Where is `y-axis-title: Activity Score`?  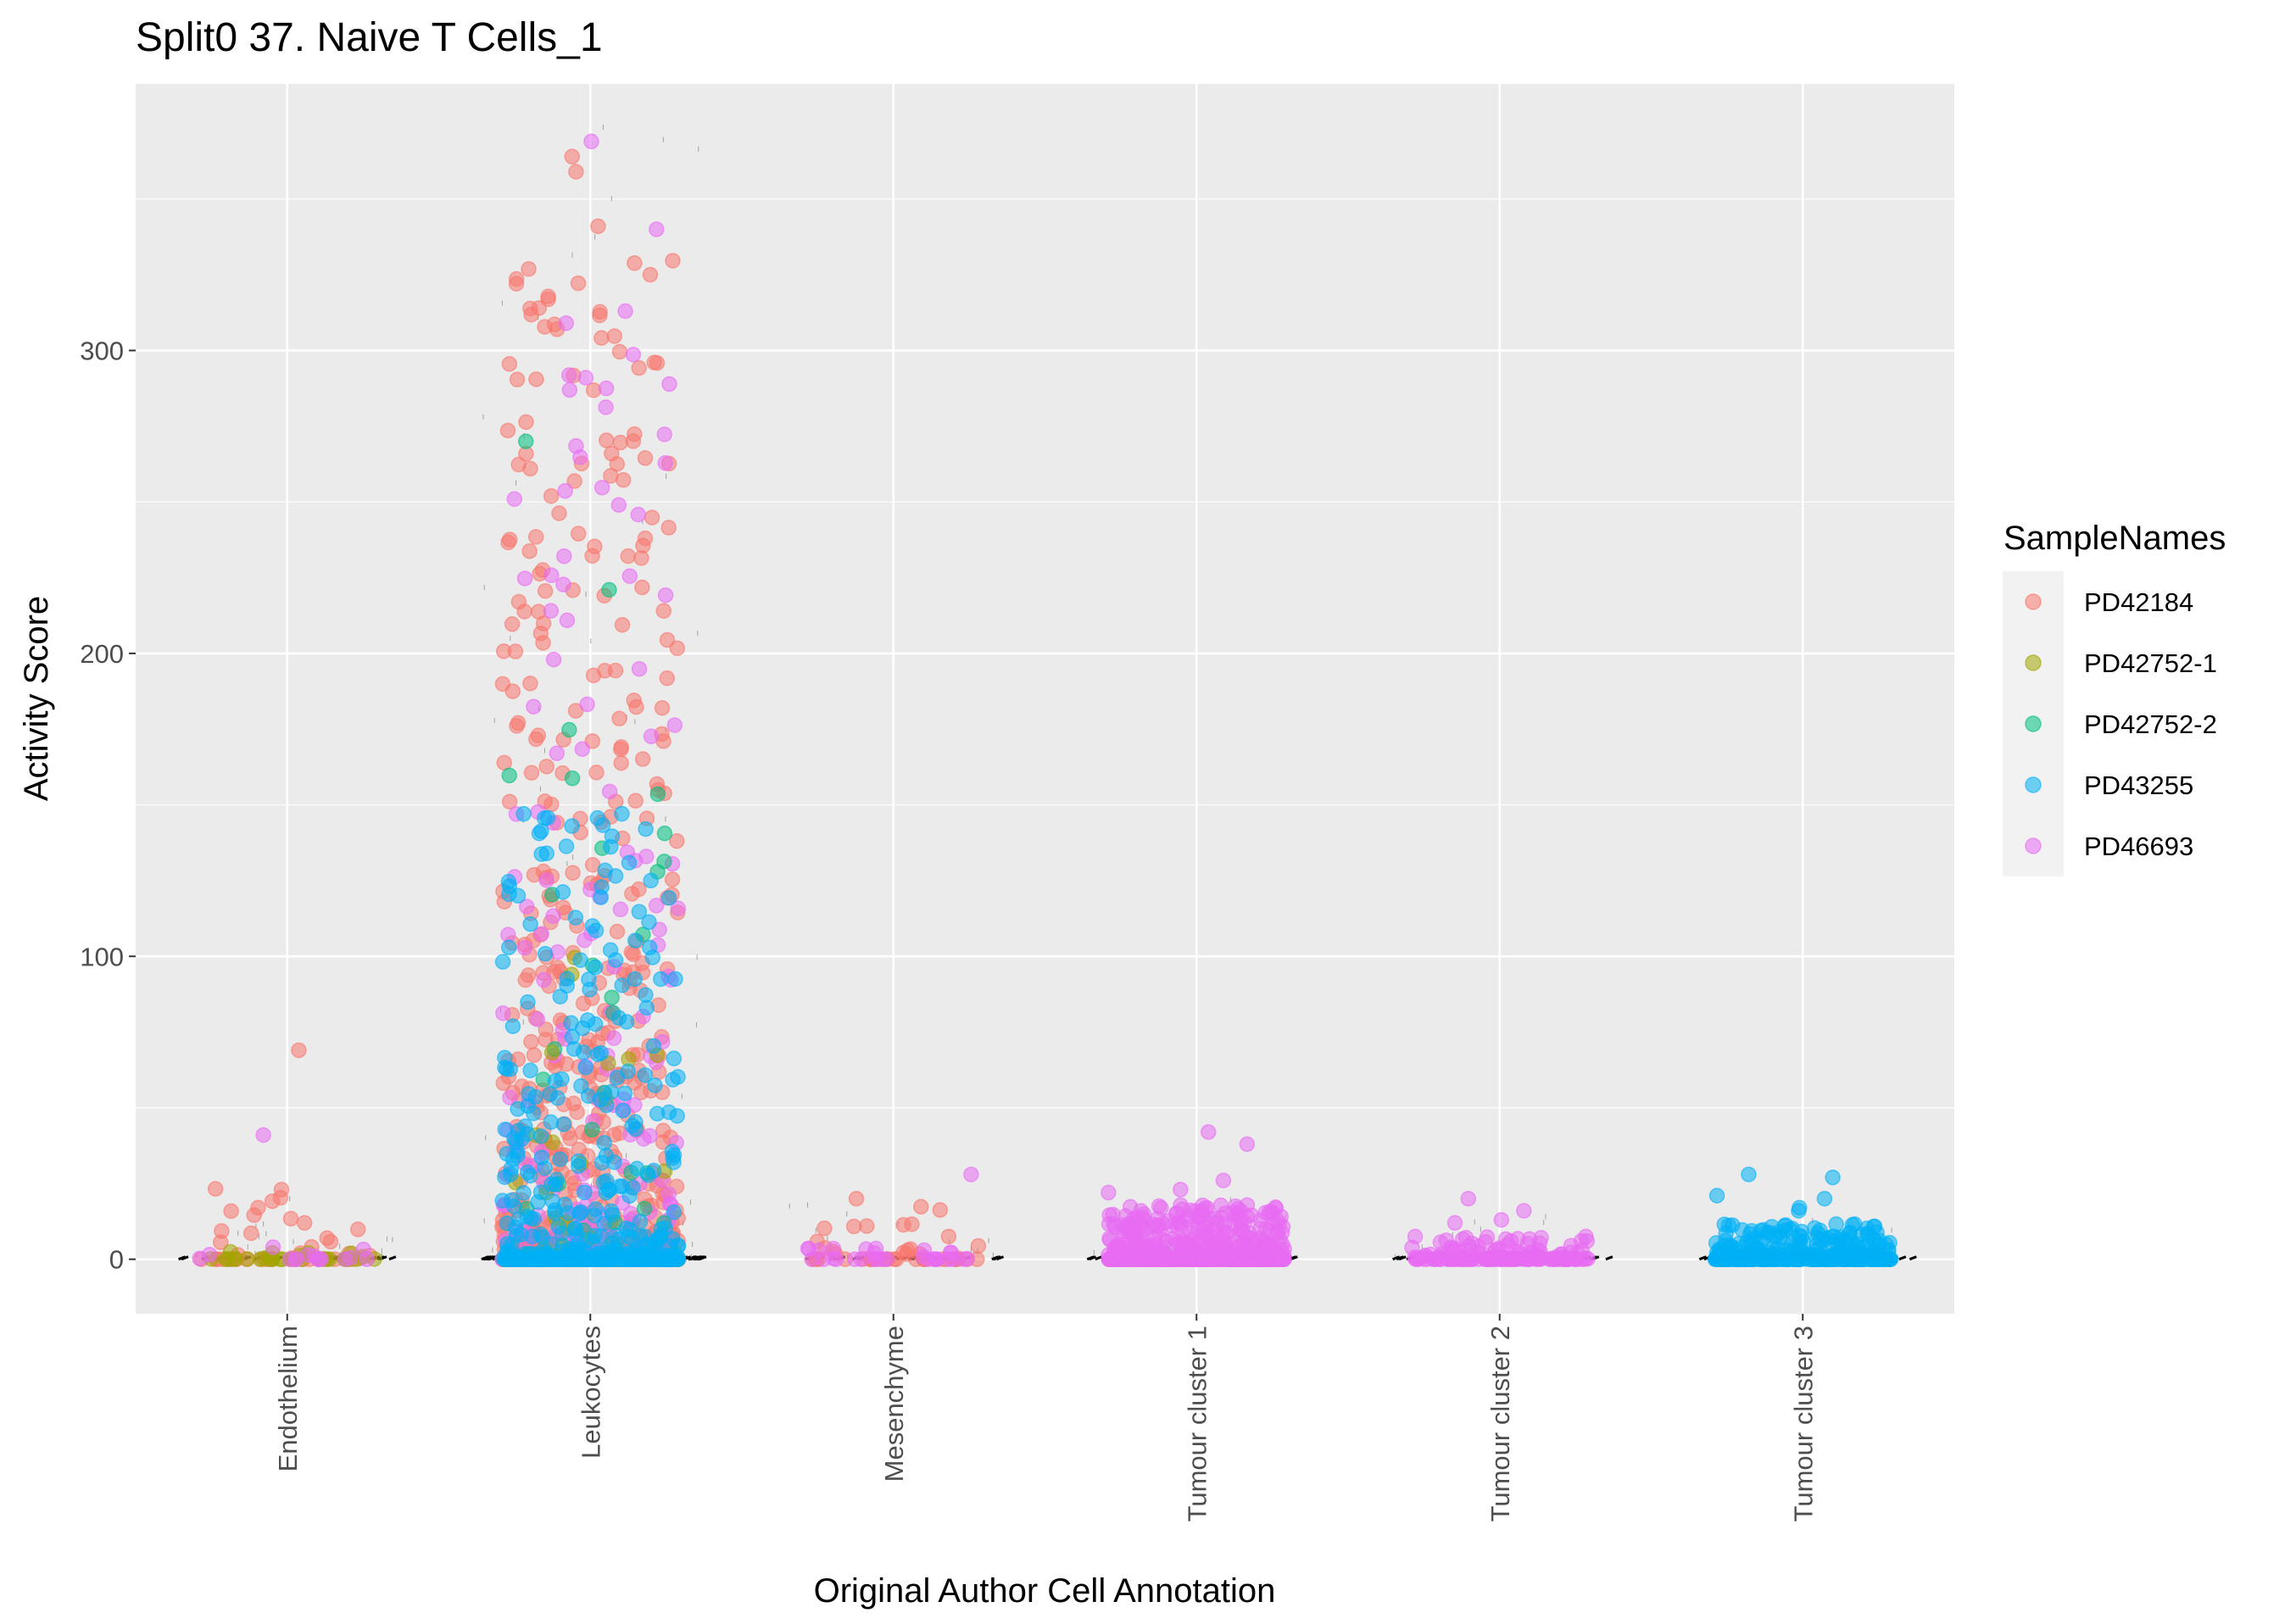
y-axis-title: Activity Score is located at coordinates (36, 698).